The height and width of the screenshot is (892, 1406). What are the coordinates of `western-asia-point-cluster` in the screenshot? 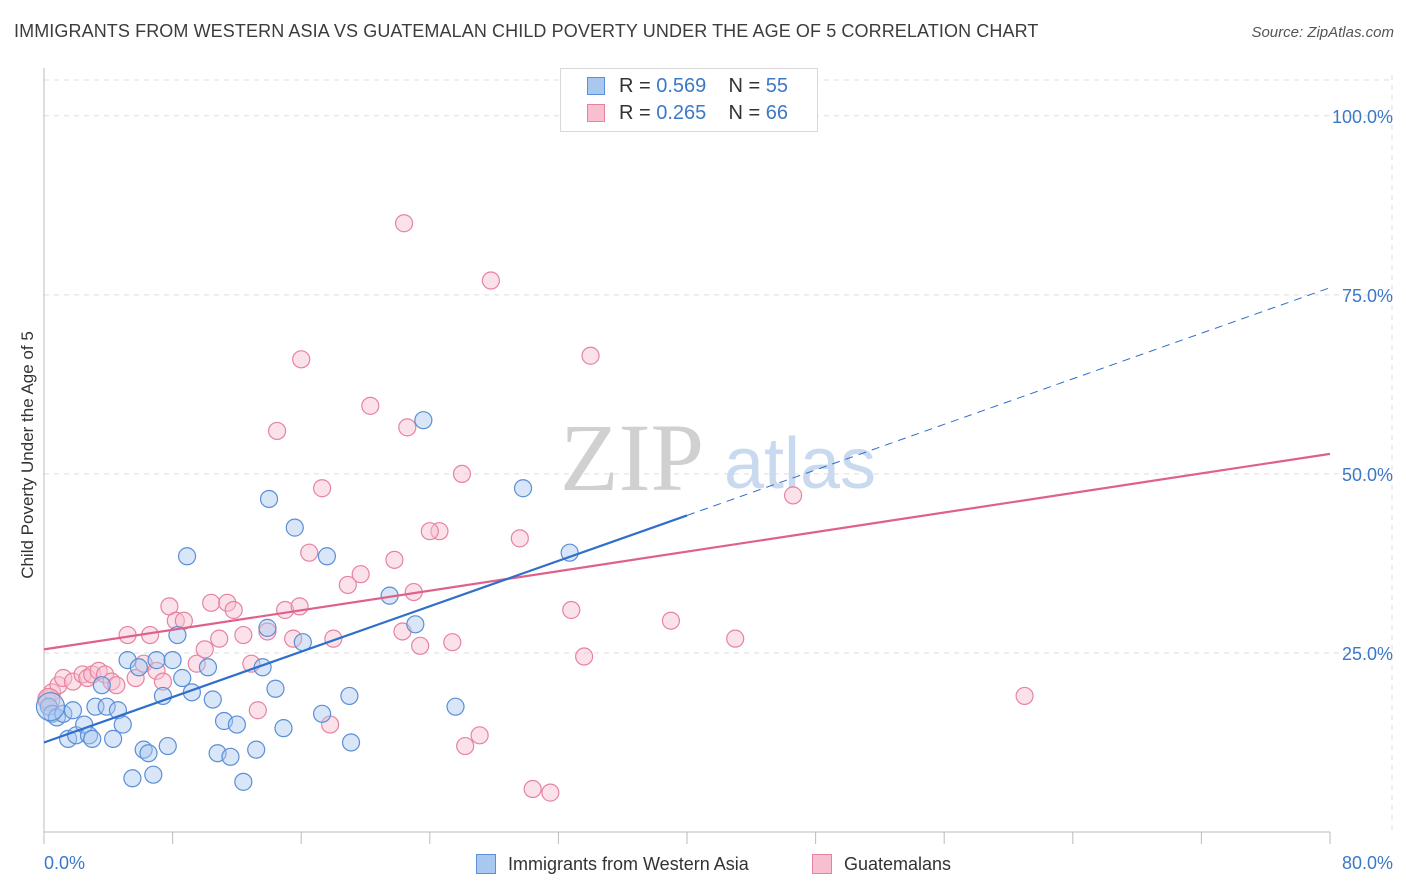 It's located at (50, 707).